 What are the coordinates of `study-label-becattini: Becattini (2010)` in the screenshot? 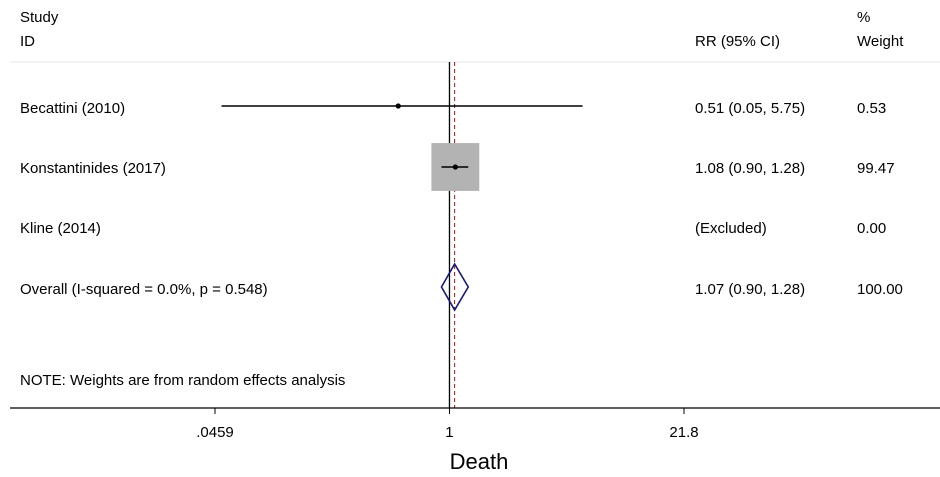 It's located at (72, 108).